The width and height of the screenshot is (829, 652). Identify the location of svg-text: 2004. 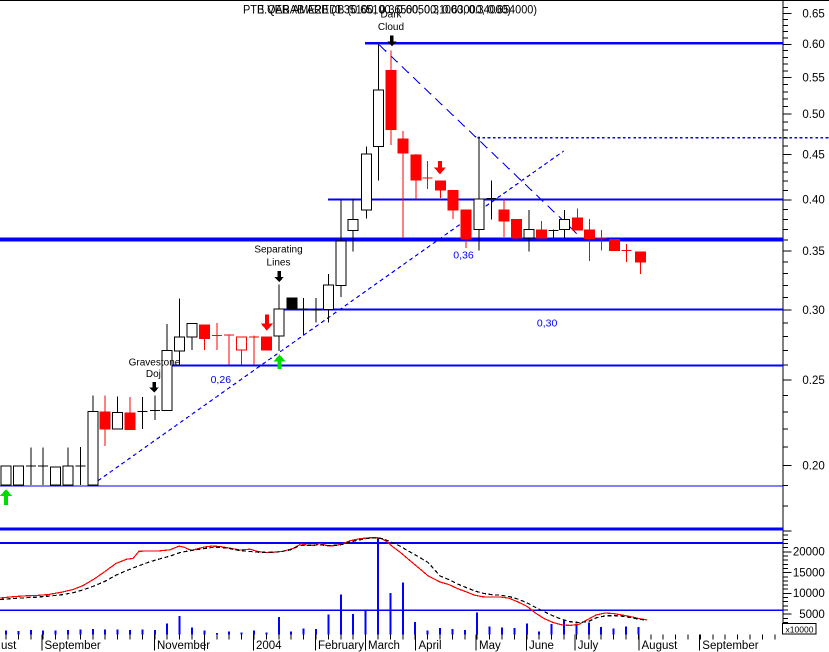
(269, 646).